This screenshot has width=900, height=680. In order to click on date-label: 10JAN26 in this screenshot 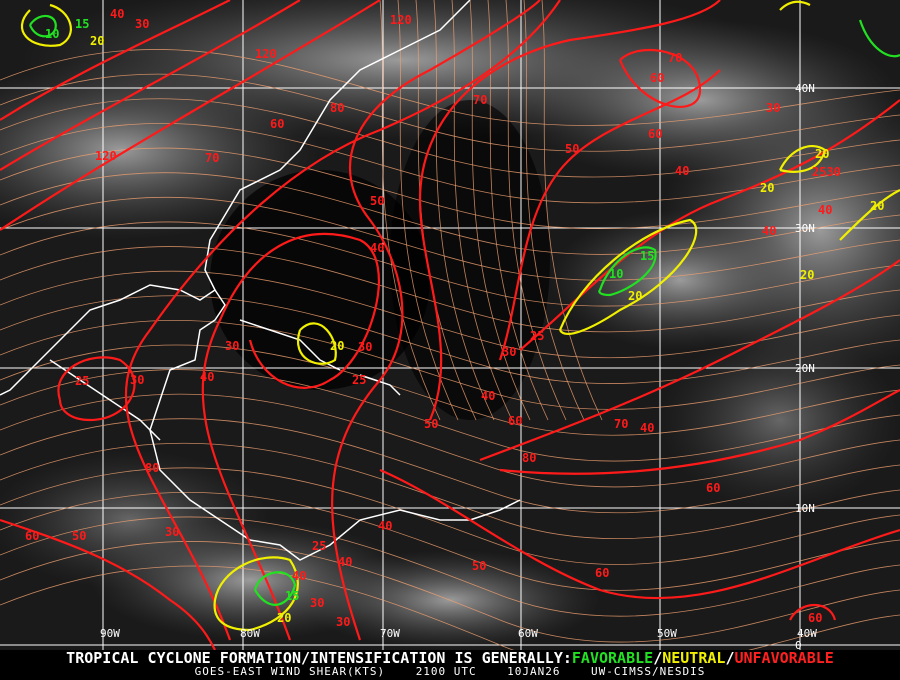, I will do `click(534, 671)`.